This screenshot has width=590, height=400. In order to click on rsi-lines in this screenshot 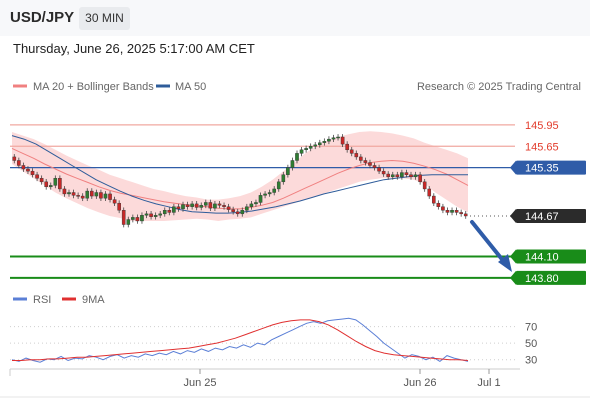, I will do `click(240, 340)`.